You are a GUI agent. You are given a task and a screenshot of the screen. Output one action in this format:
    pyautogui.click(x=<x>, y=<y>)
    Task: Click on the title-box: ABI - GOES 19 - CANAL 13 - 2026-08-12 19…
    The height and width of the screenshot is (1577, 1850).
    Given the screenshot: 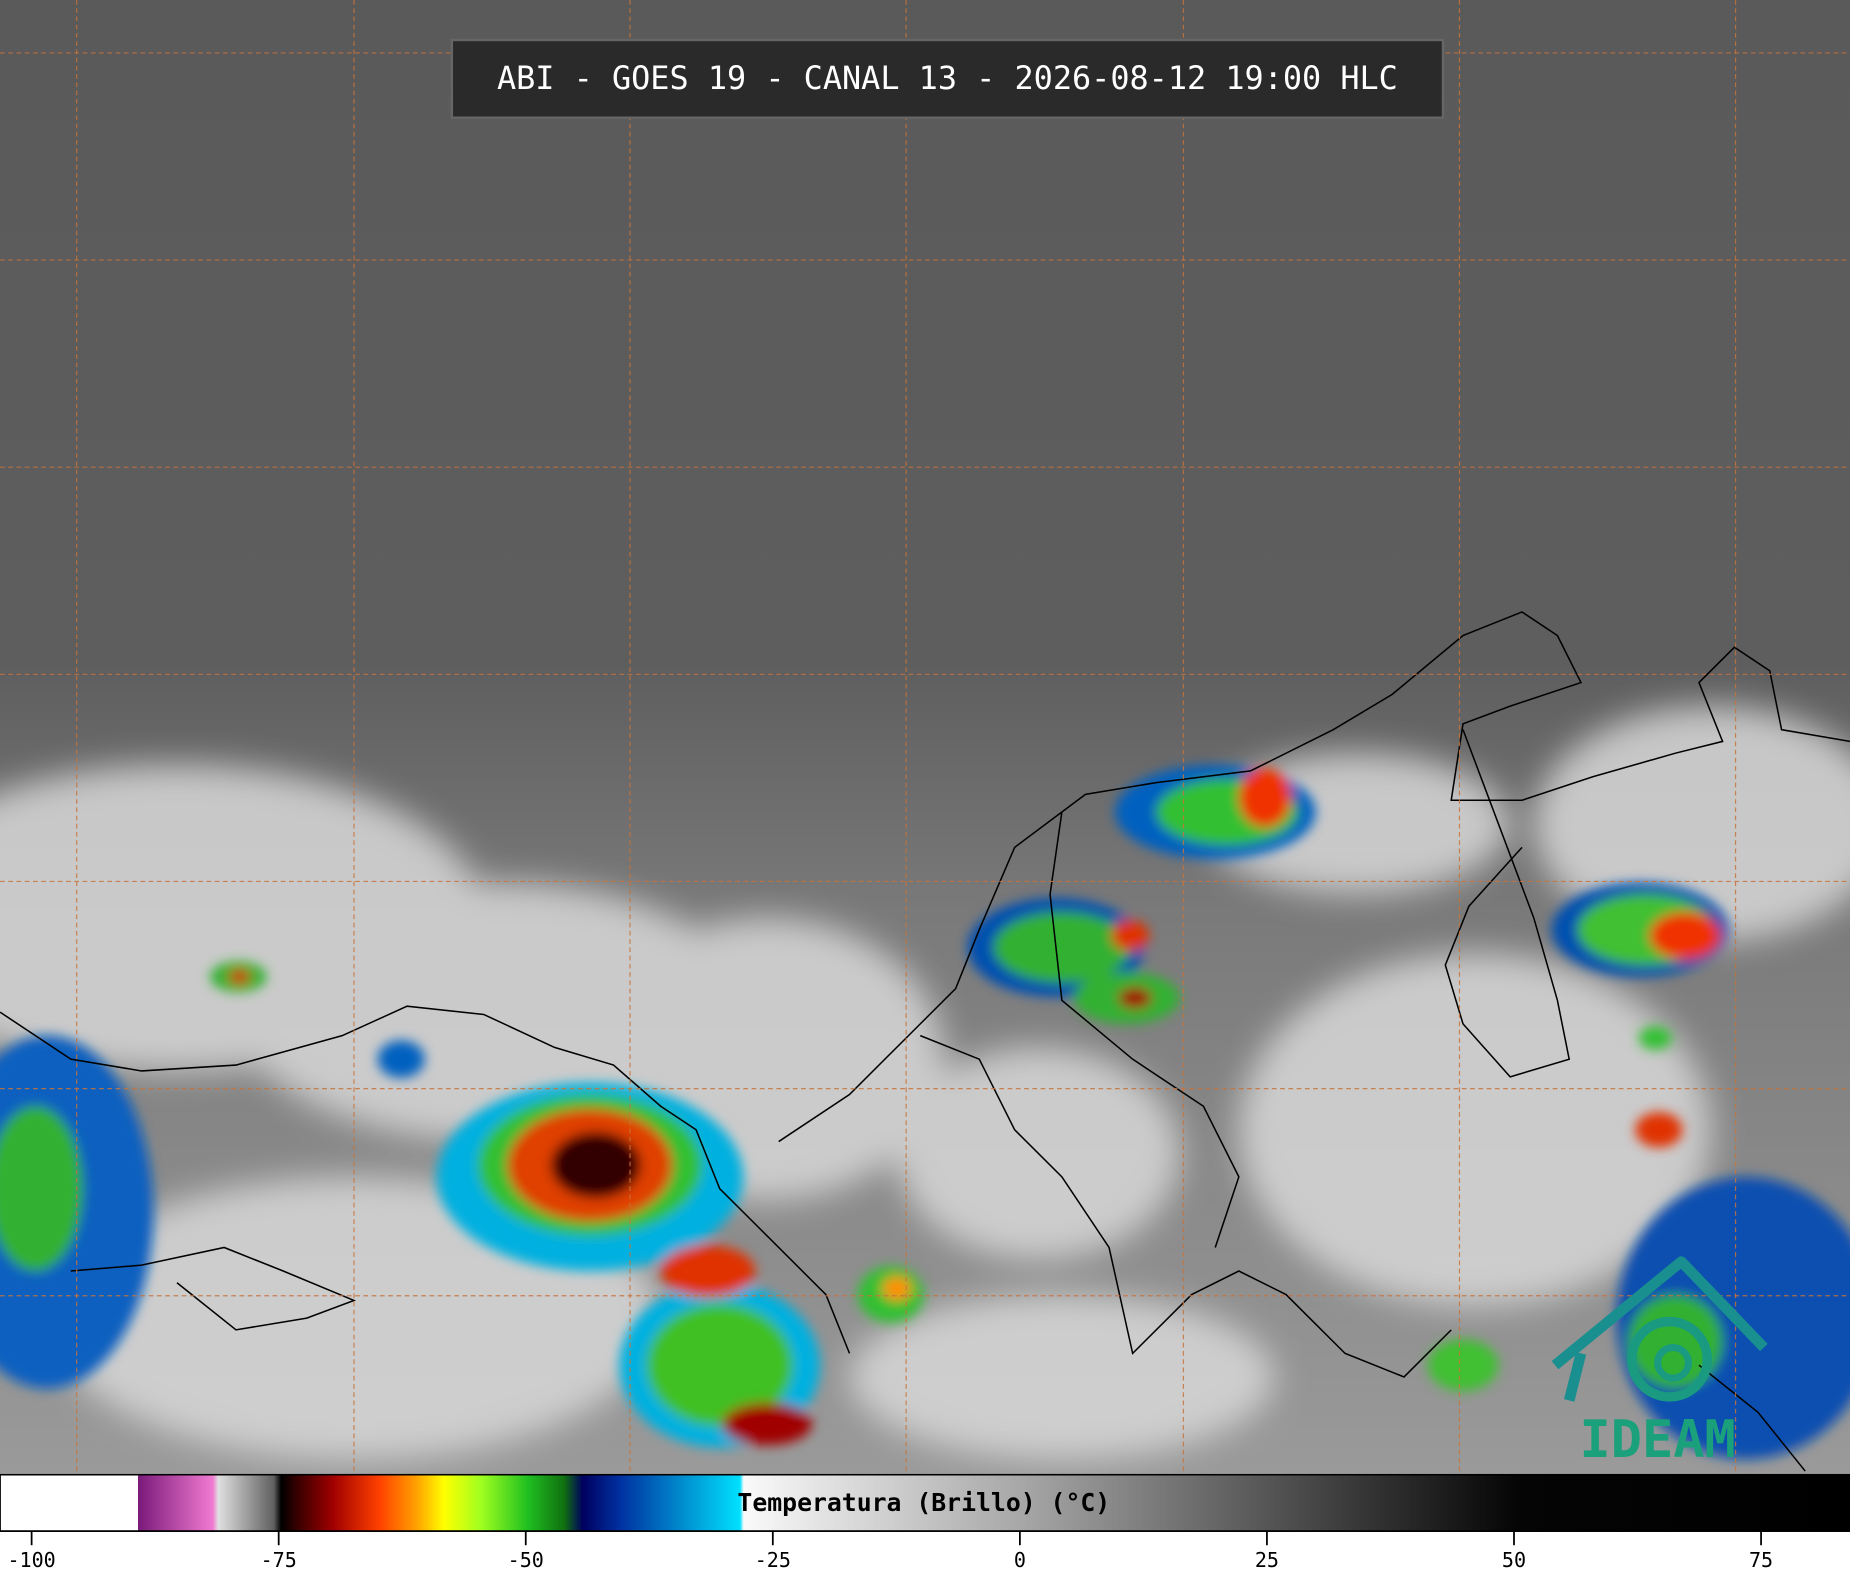 What is the action you would take?
    pyautogui.click(x=947, y=78)
    